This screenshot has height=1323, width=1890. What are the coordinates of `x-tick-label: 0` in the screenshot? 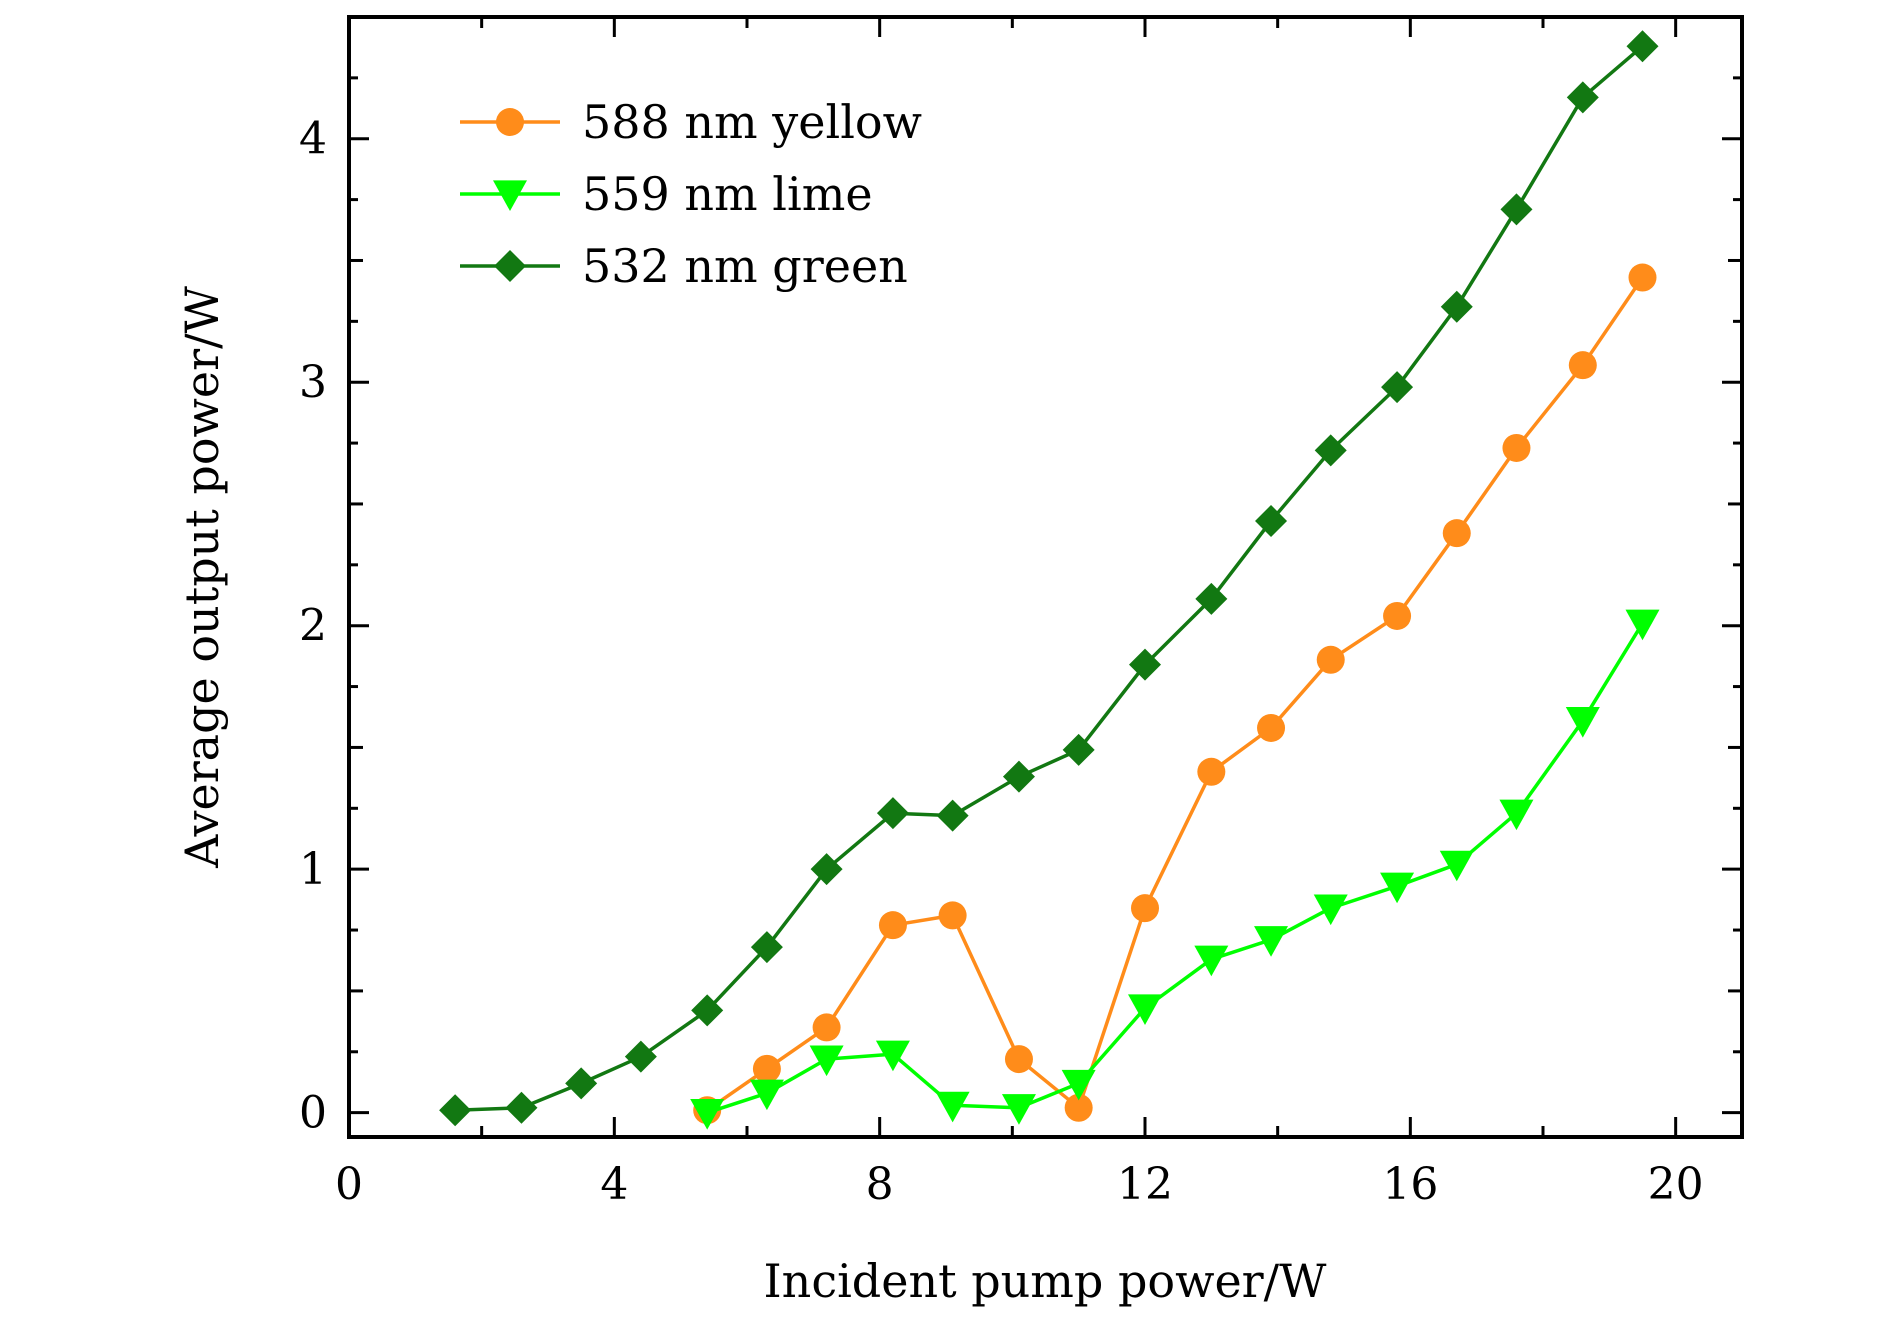 It's located at (349, 1184).